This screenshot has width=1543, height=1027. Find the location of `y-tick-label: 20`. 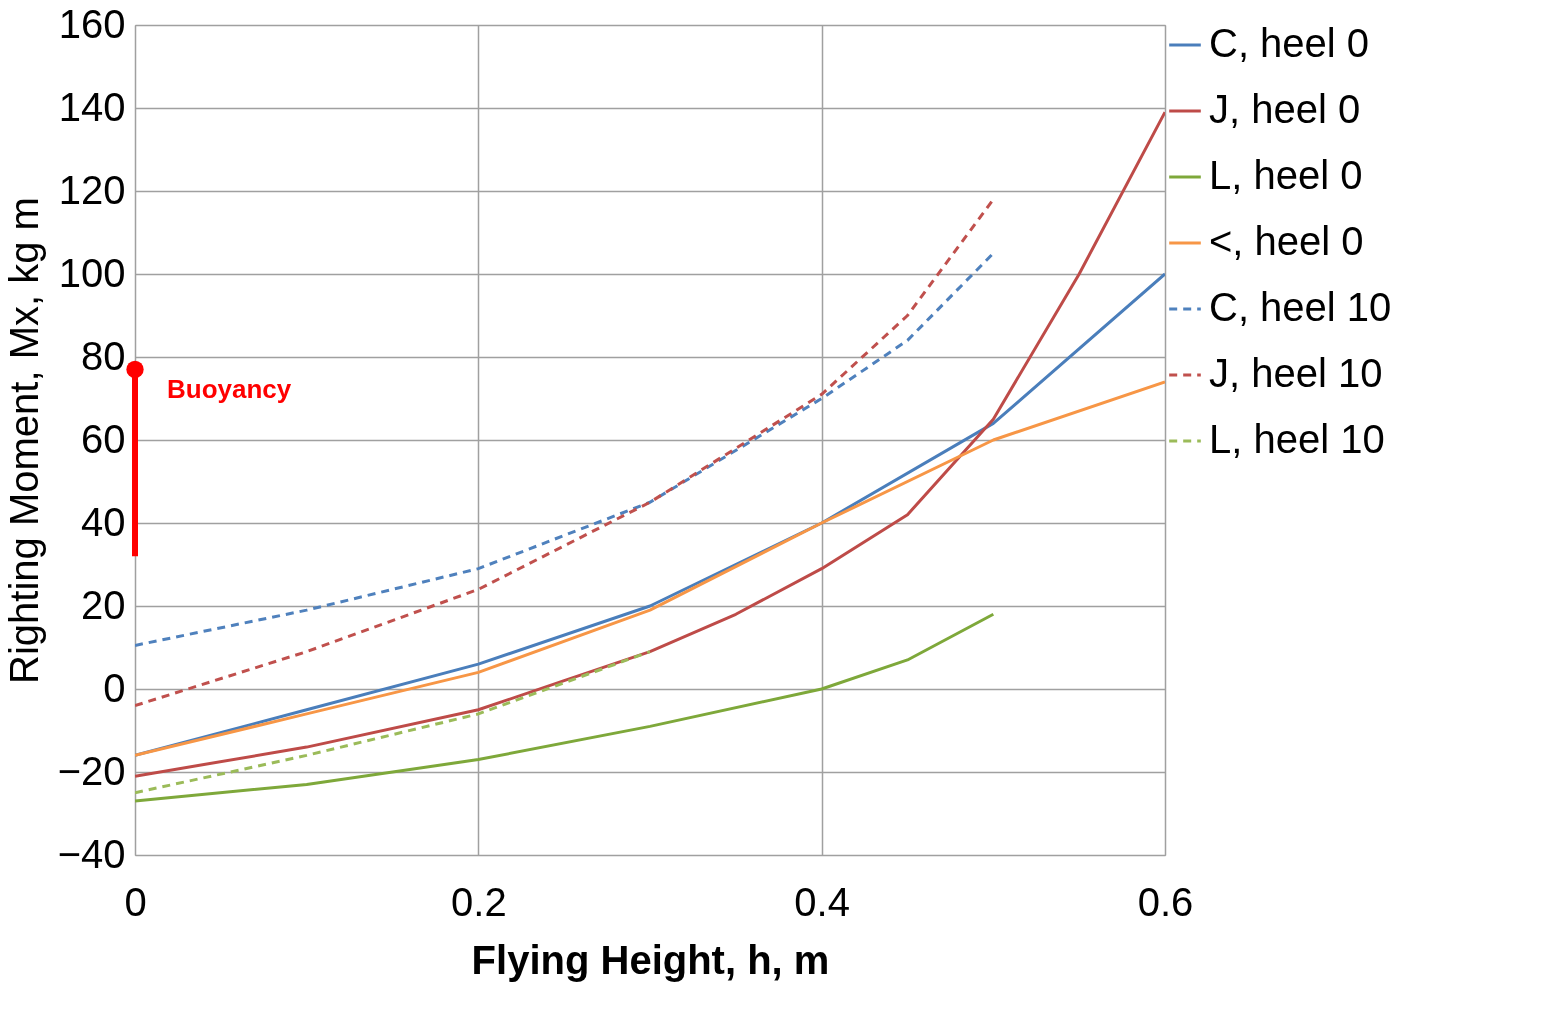

y-tick-label: 20 is located at coordinates (103, 604).